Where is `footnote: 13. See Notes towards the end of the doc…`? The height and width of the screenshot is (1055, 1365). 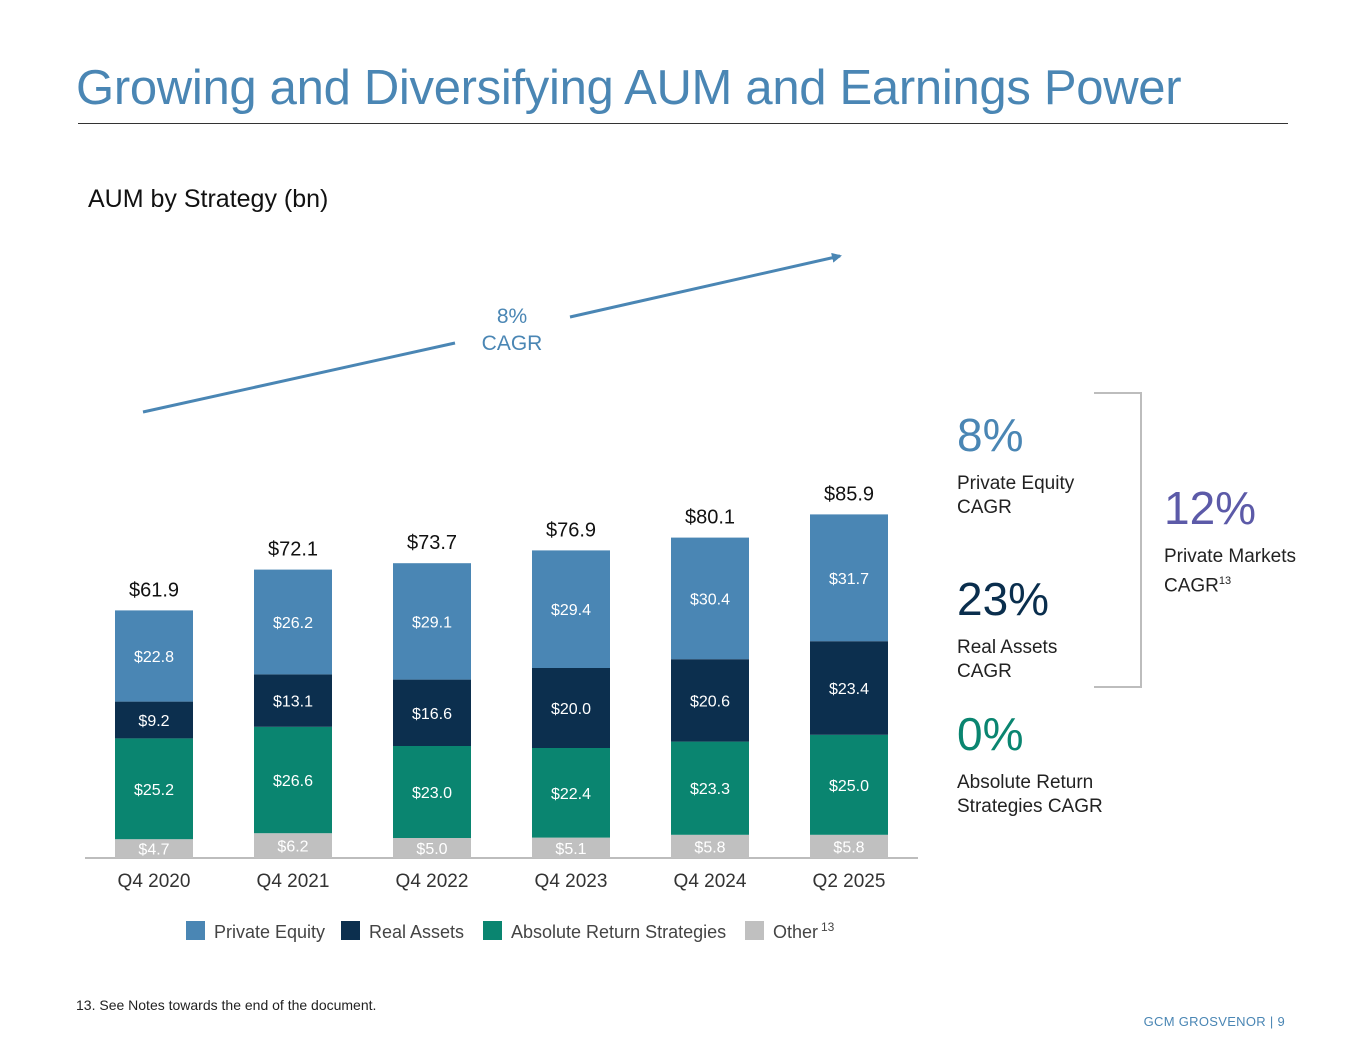 footnote: 13. See Notes towards the end of the doc… is located at coordinates (226, 1005).